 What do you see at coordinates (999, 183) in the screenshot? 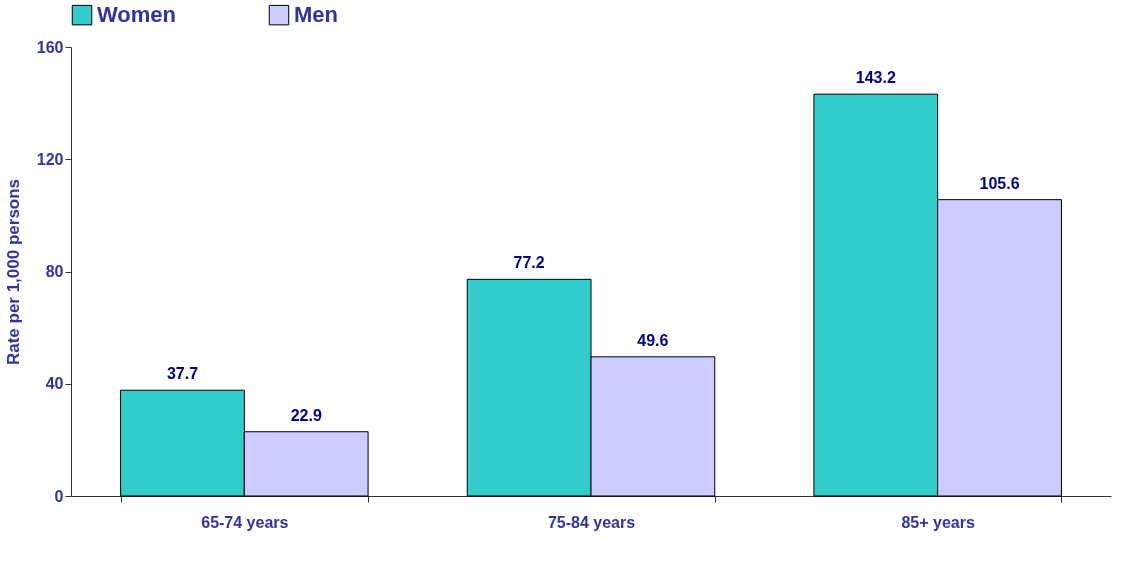
I see `data-label: 105.6` at bounding box center [999, 183].